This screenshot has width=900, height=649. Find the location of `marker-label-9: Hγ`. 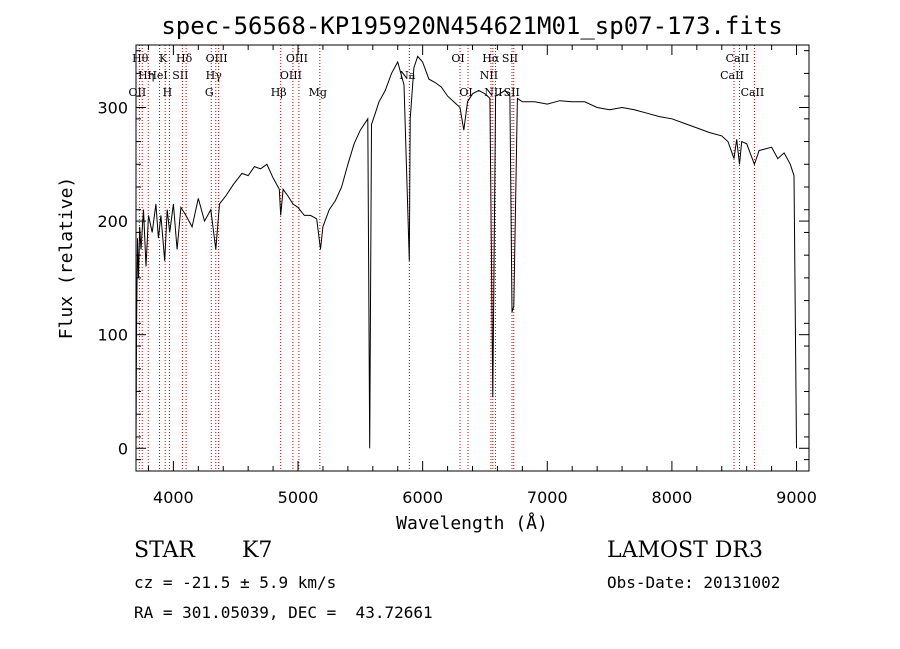

marker-label-9: Hγ is located at coordinates (214, 75).